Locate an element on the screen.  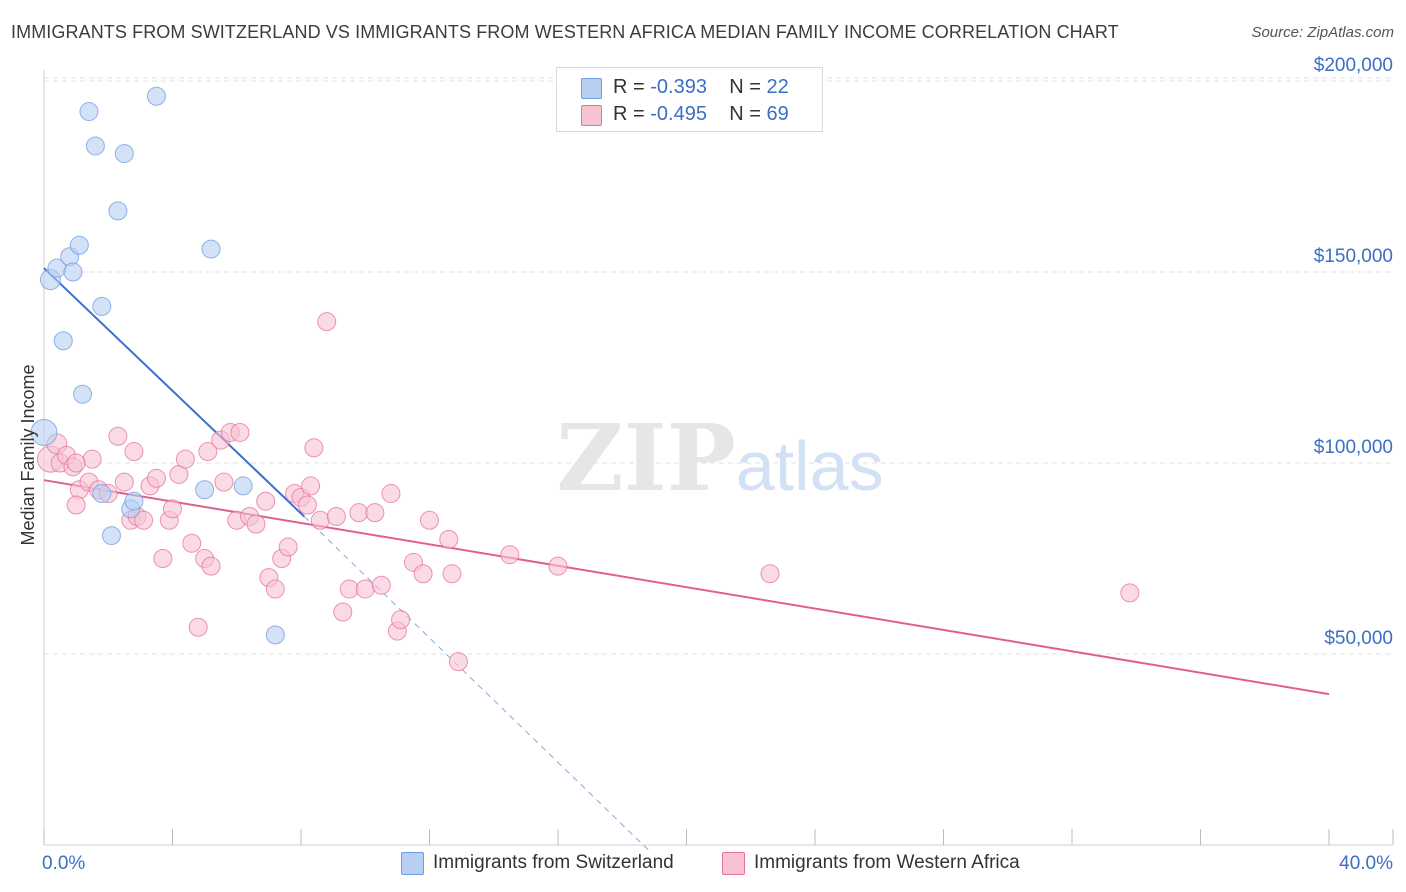
x-tick-label-max: 40.0% is located at coordinates (1366, 863).